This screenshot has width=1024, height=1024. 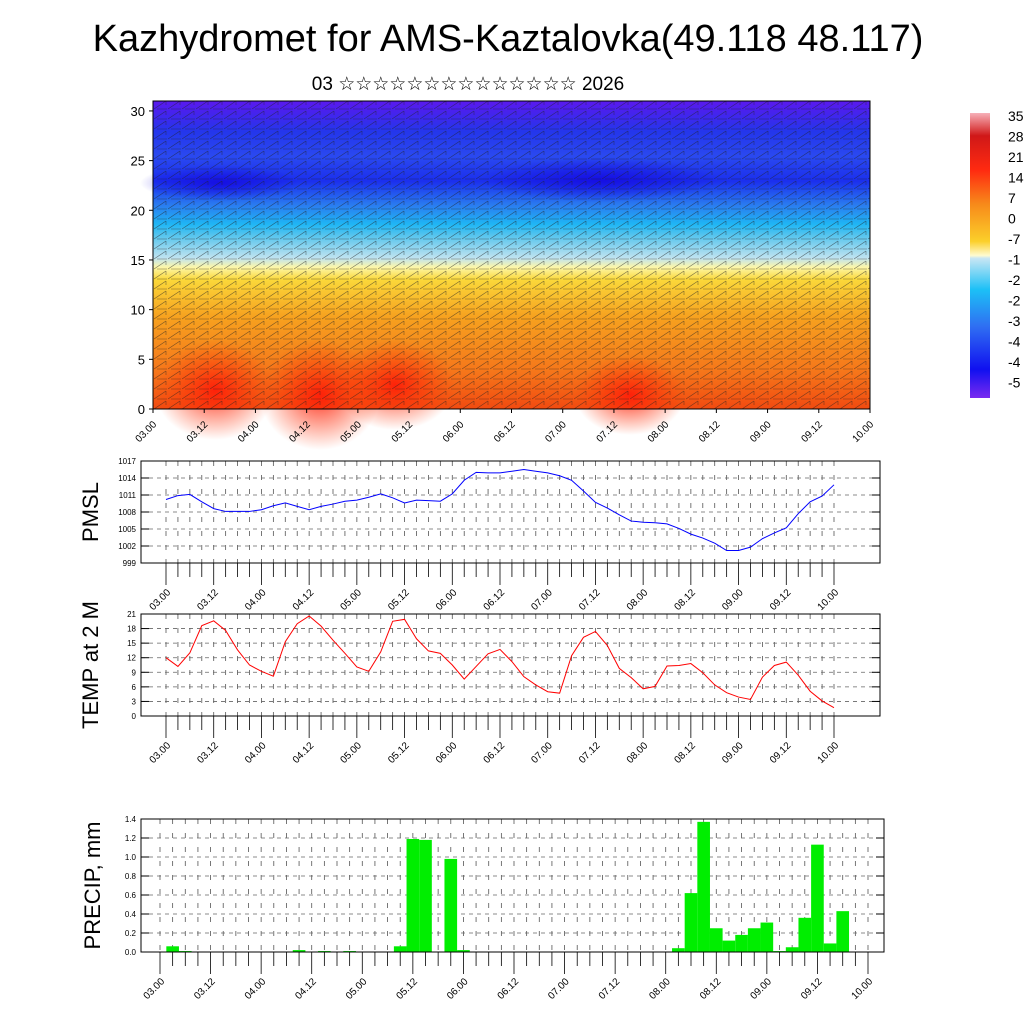 What do you see at coordinates (134, 687) in the screenshot?
I see `y-tick-label: 6` at bounding box center [134, 687].